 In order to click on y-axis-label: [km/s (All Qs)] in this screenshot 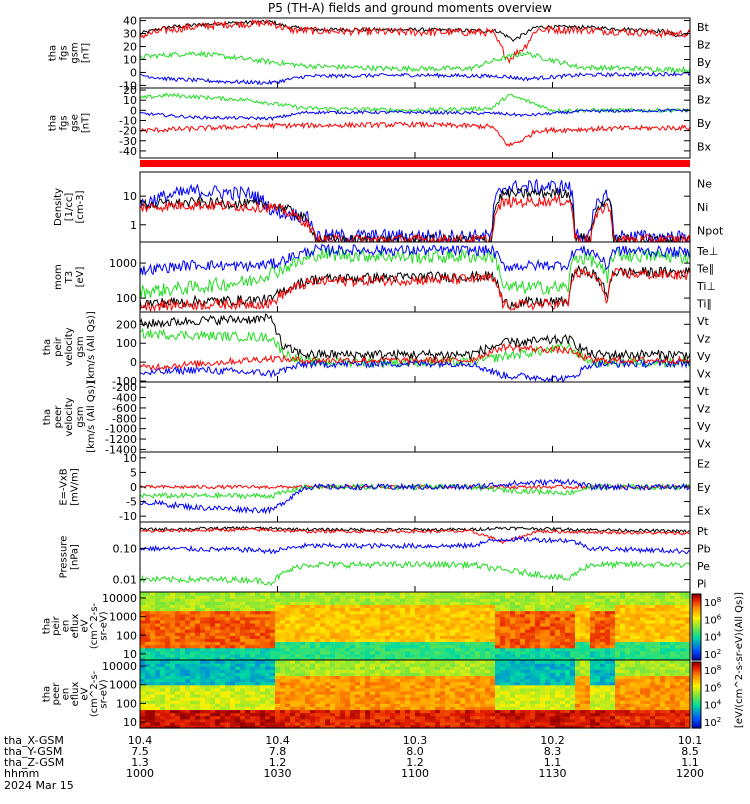, I will do `click(91, 417)`.